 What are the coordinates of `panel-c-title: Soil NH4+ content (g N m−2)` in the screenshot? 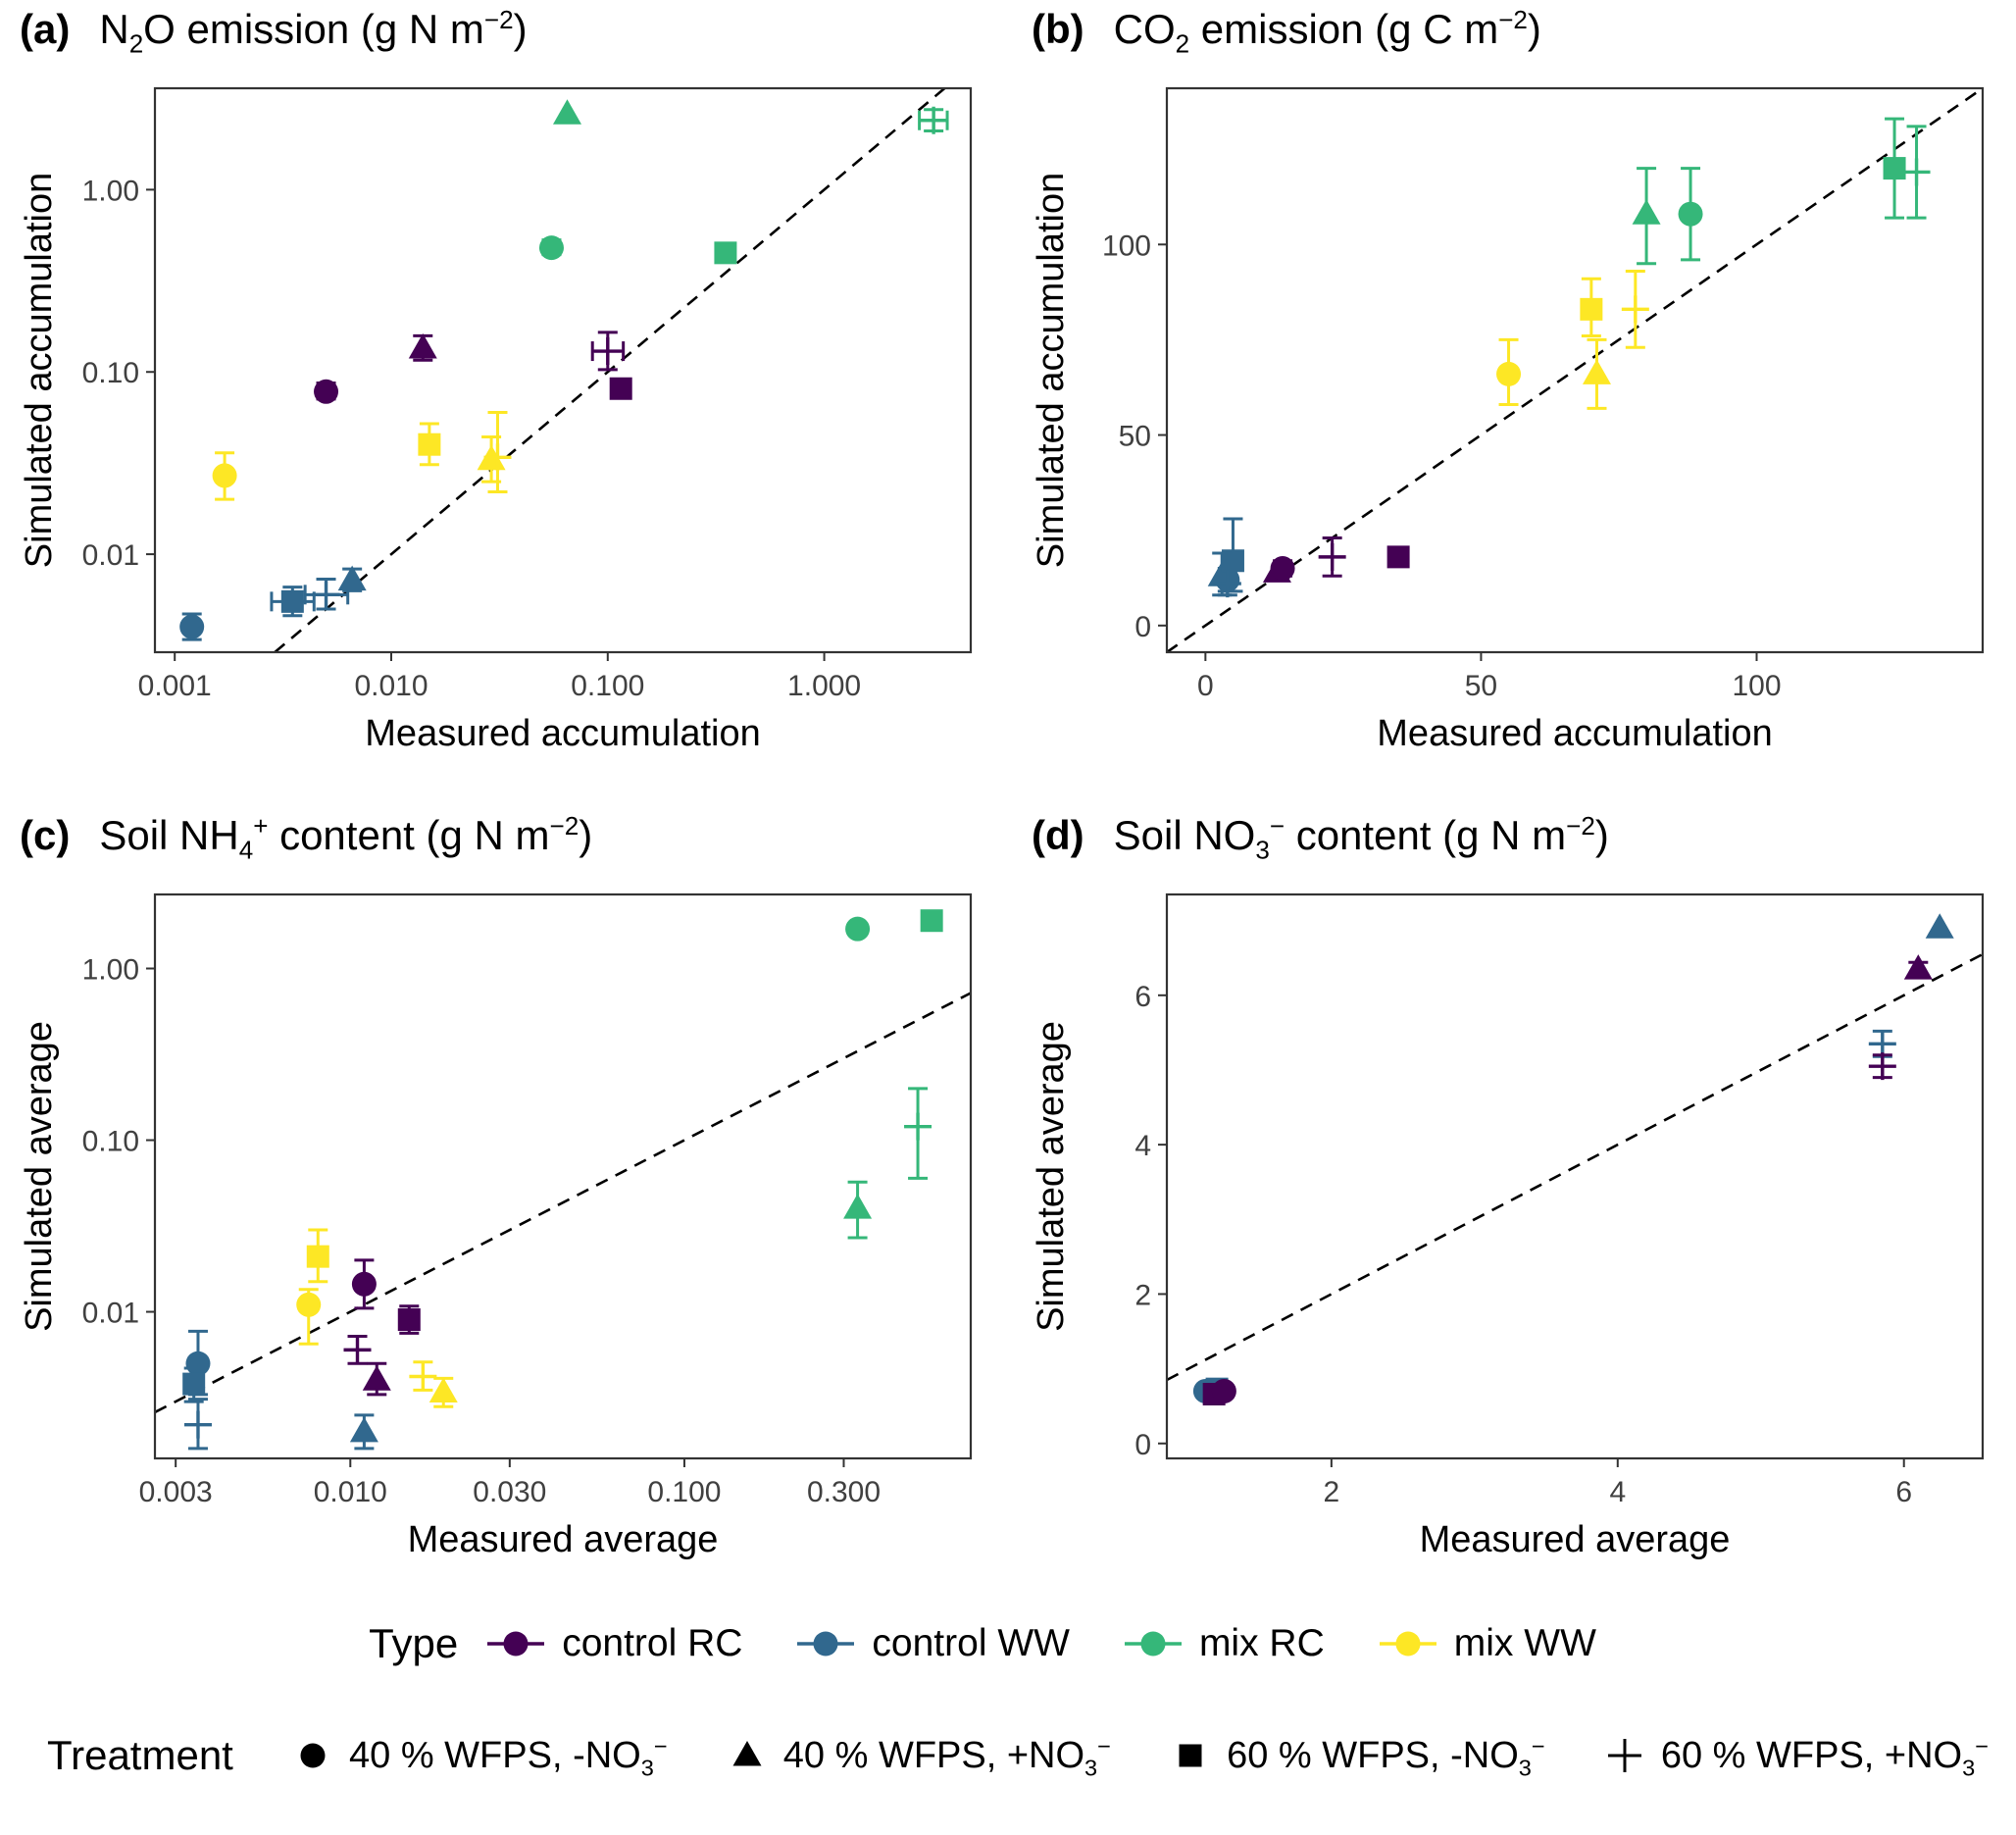 It's located at (346, 838).